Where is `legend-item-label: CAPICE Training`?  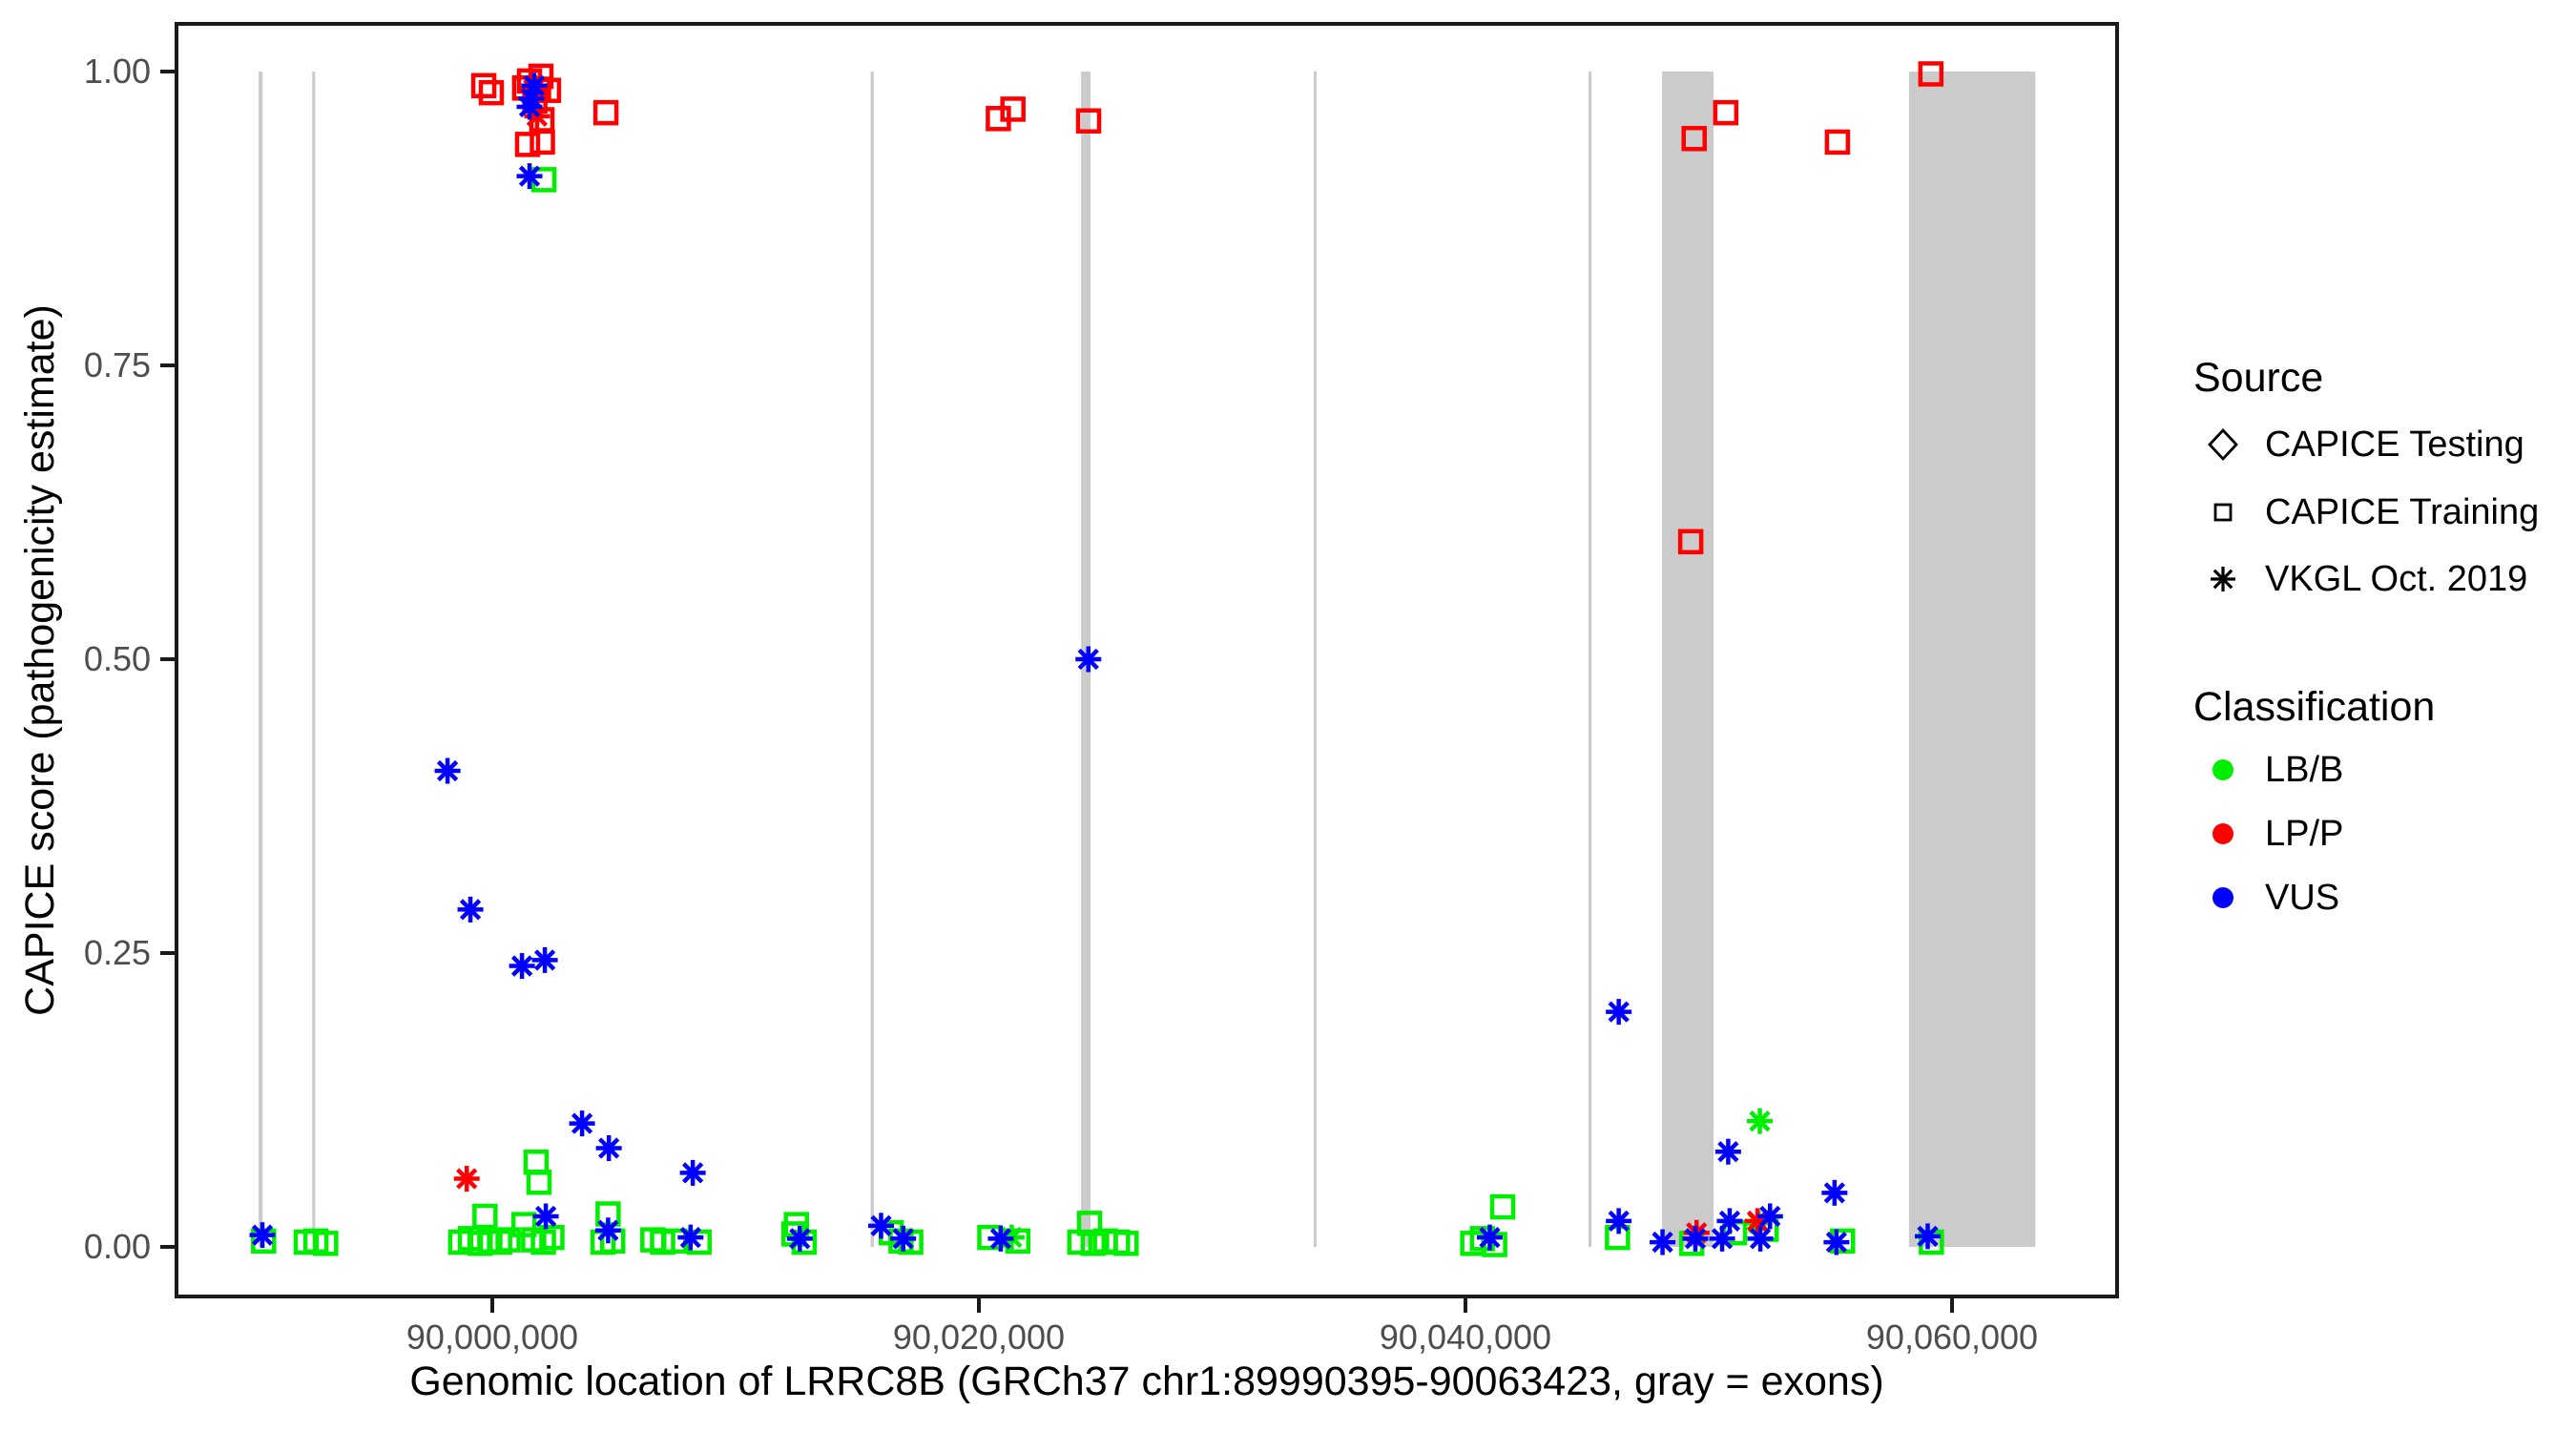
legend-item-label: CAPICE Training is located at coordinates (2402, 511).